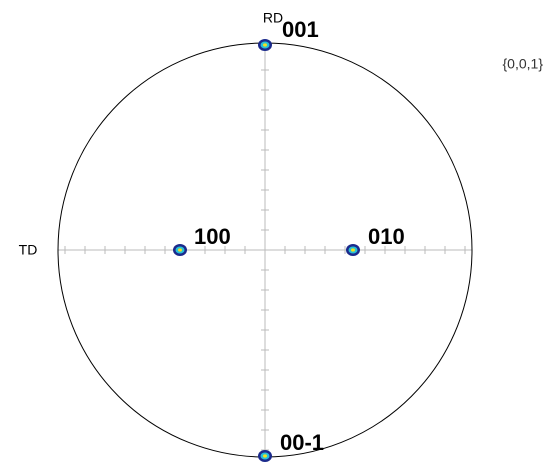 The height and width of the screenshot is (464, 545). What do you see at coordinates (300, 29) in the screenshot?
I see `pole-label: 001` at bounding box center [300, 29].